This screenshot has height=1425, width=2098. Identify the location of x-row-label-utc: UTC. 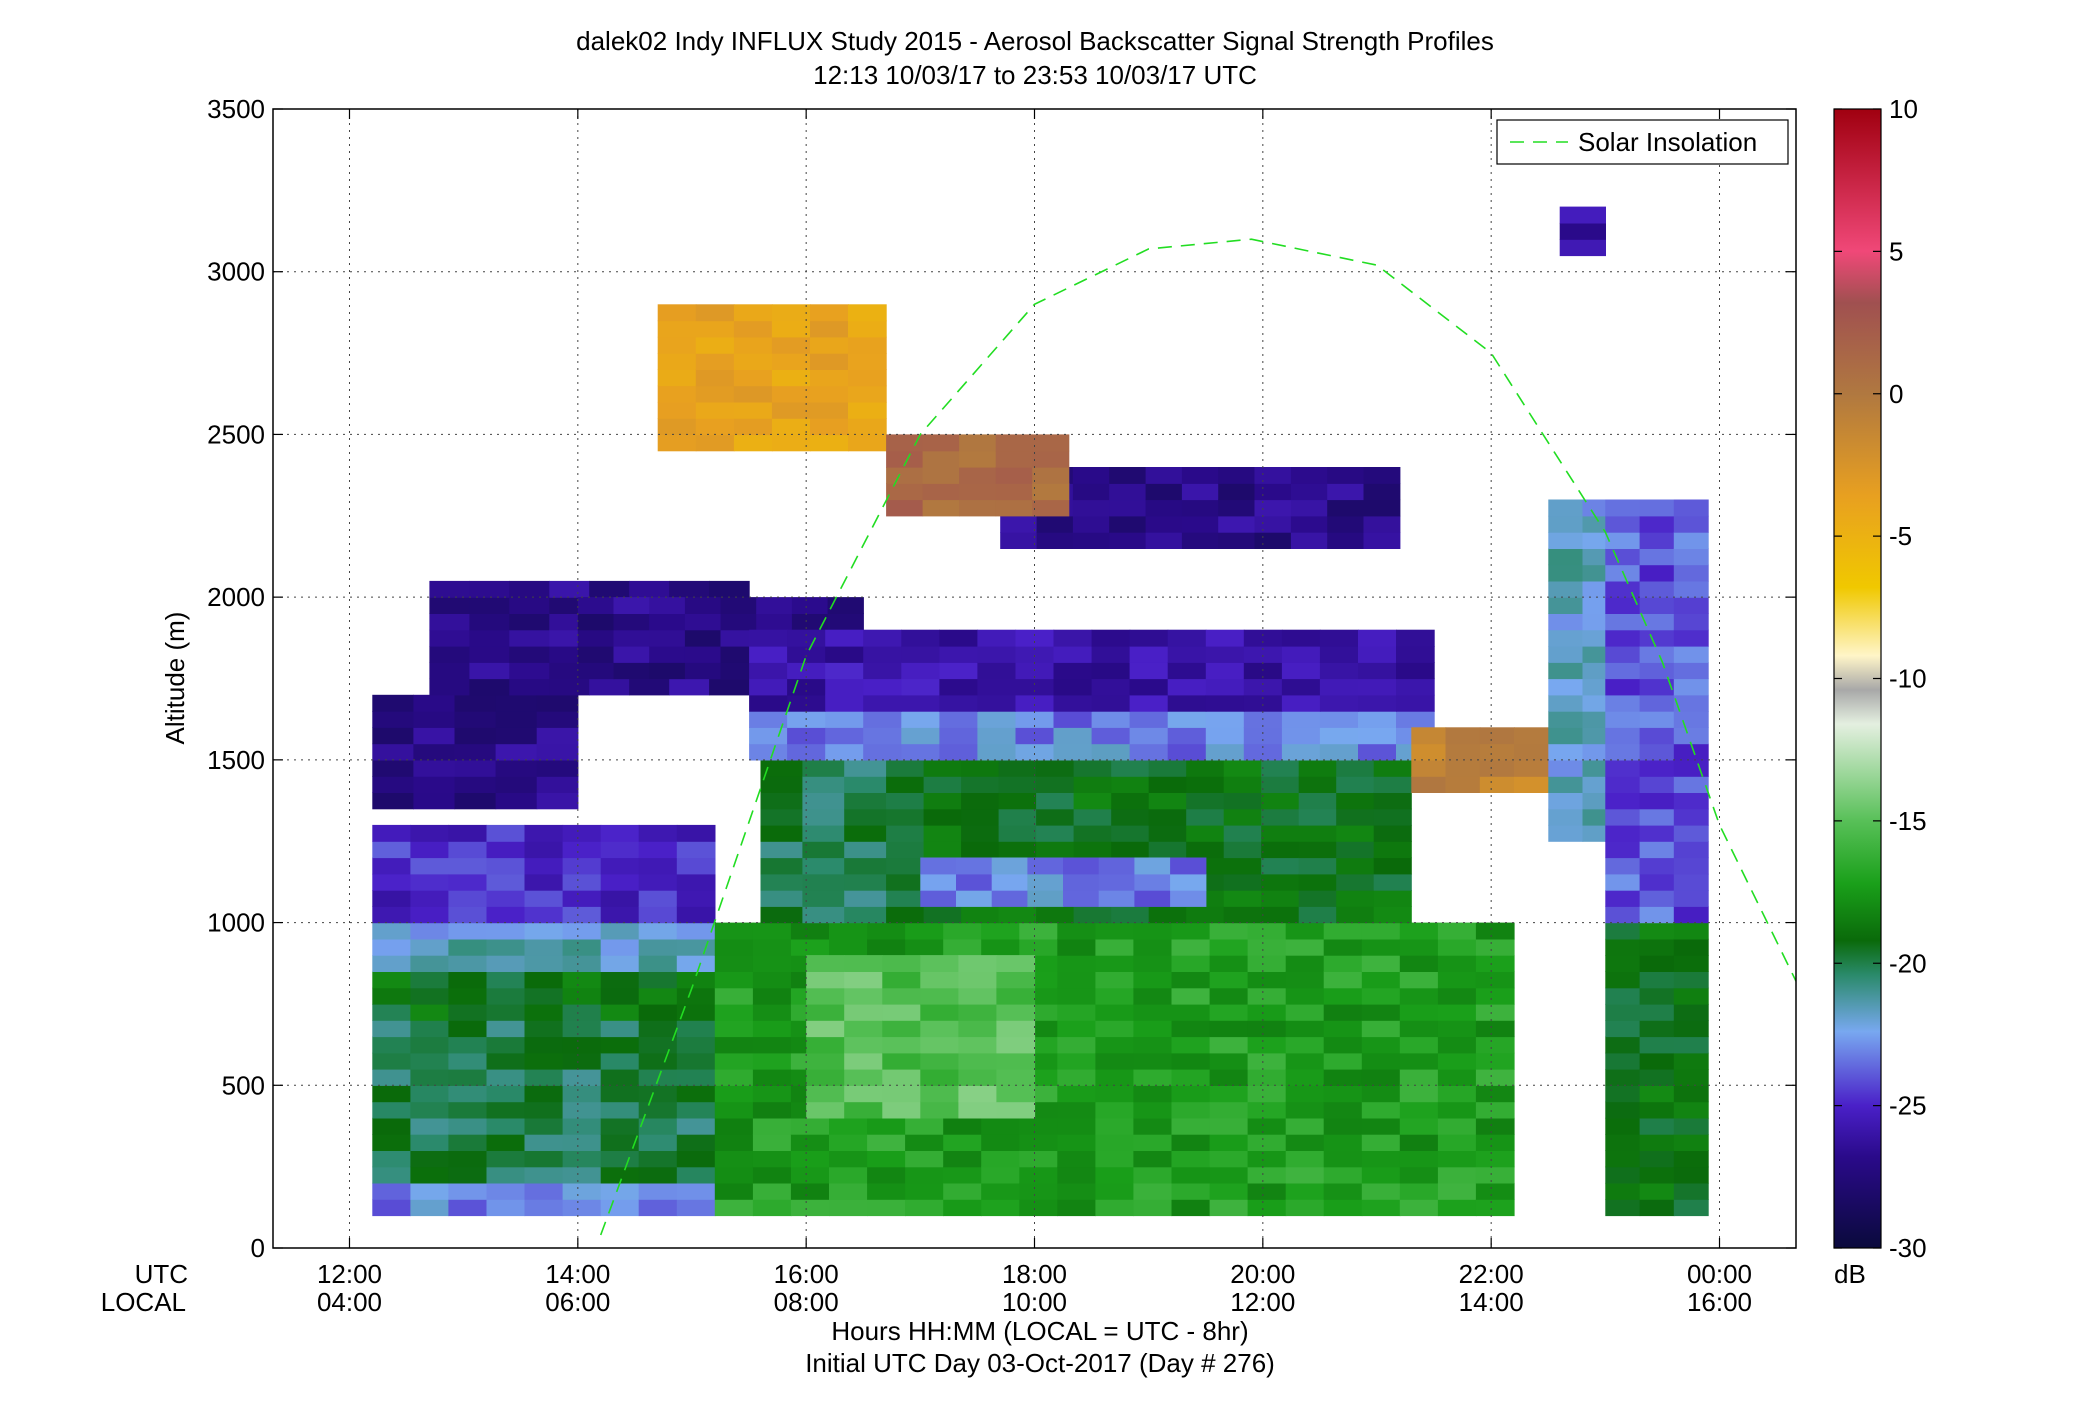
(161, 1274).